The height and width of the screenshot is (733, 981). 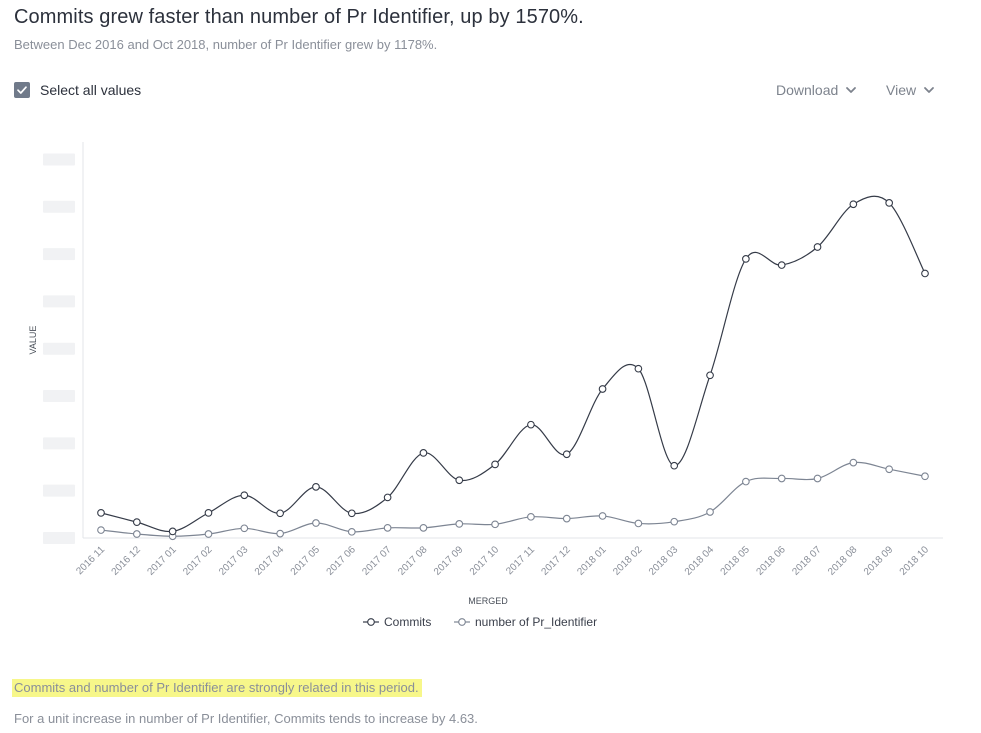 What do you see at coordinates (342, 561) in the screenshot?
I see `x-tick-label: 2017 06` at bounding box center [342, 561].